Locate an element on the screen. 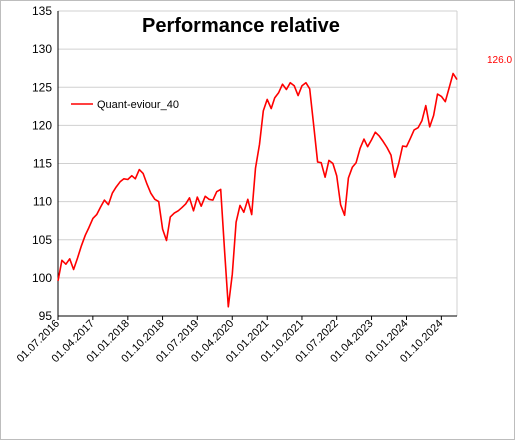  y-tick-label: 95 is located at coordinates (46, 316).